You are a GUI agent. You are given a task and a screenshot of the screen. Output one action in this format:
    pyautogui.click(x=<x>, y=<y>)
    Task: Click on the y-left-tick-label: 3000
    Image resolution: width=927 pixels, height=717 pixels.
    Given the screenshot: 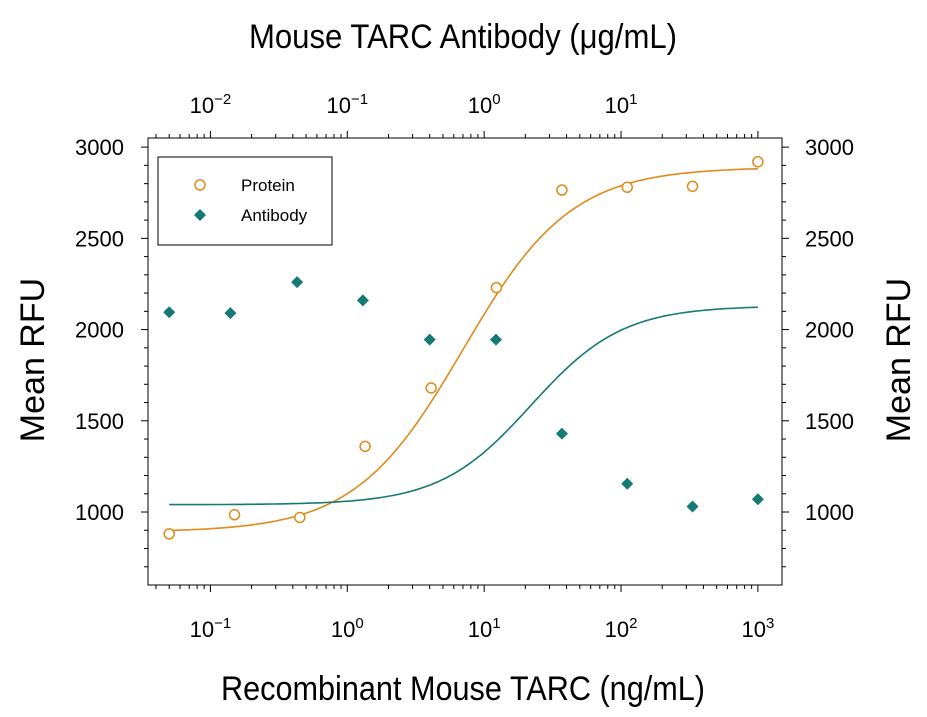 What is the action you would take?
    pyautogui.click(x=99, y=147)
    